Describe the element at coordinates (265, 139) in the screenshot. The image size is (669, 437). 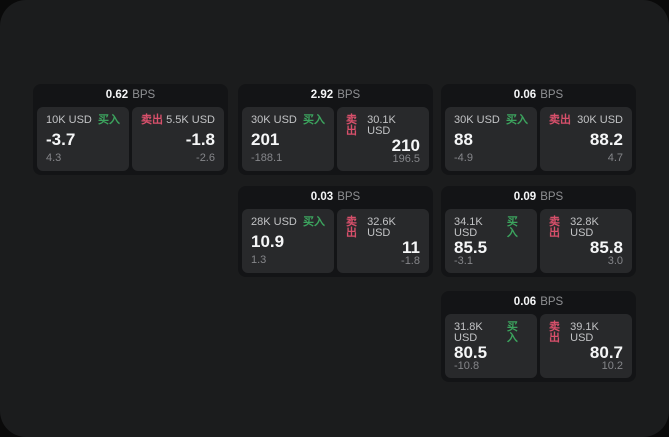
I see `buy-price: 201` at that location.